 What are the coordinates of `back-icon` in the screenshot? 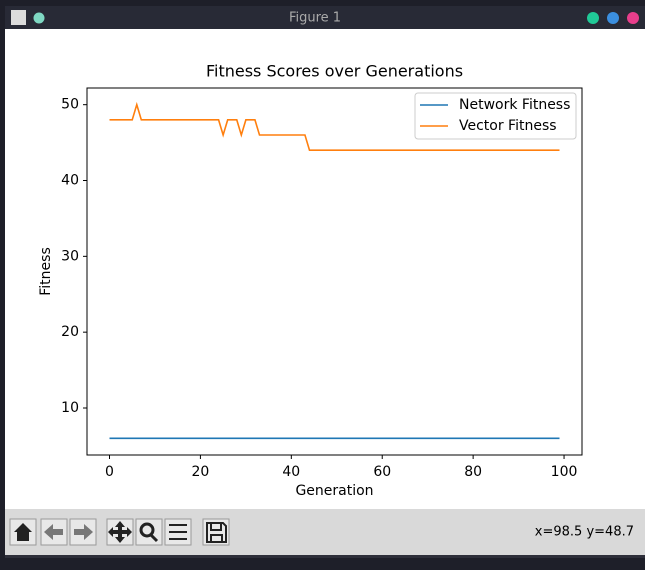 It's located at (53, 532).